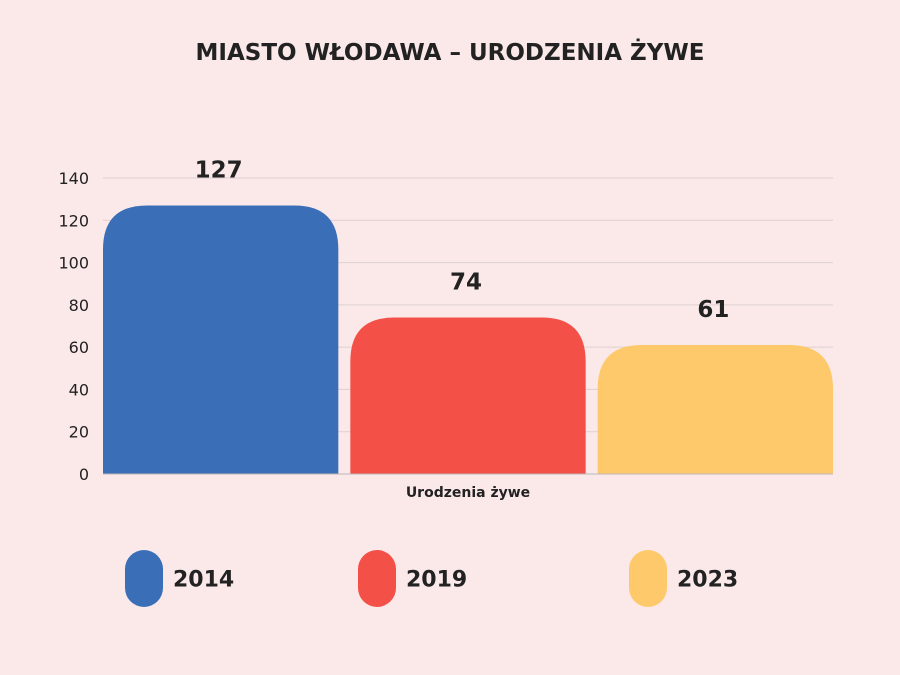  I want to click on y-axis: 0 20 40 60 80 100 120 140, so click(73, 326).